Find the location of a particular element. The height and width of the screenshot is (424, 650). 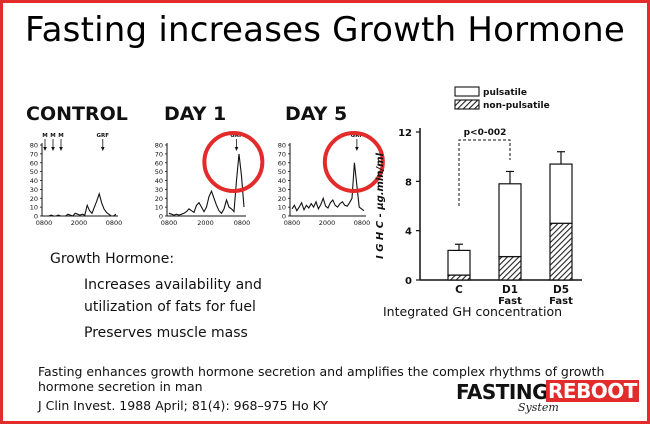

bar-chart-caption: Integrated GH concentration is located at coordinates (473, 311).